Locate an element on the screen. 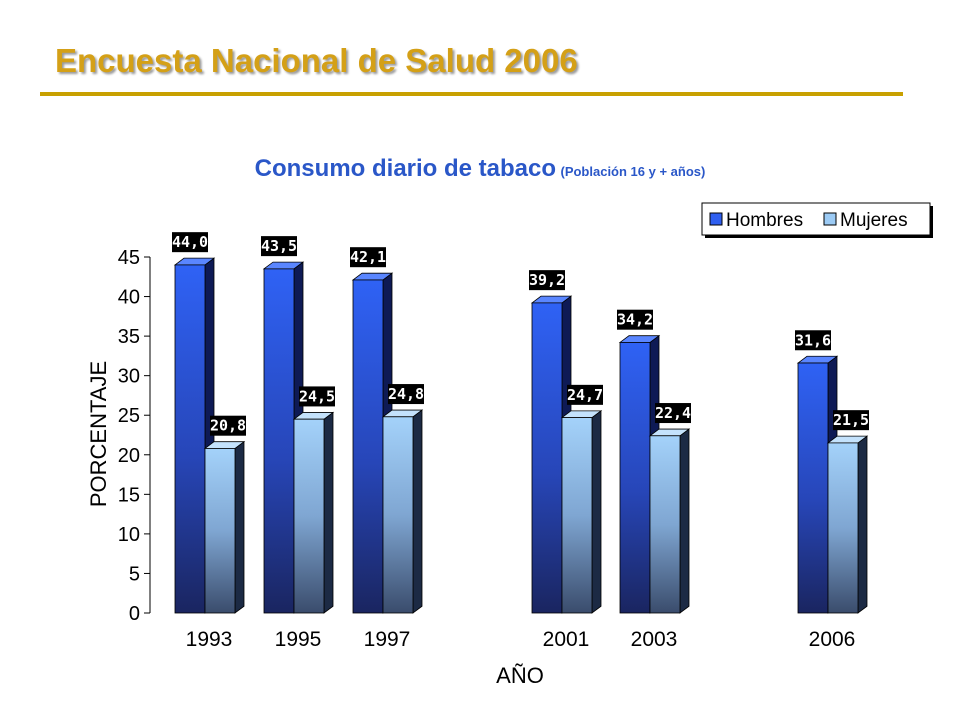 This screenshot has width=960, height=720. data-label-text: 43,5 is located at coordinates (279, 246).